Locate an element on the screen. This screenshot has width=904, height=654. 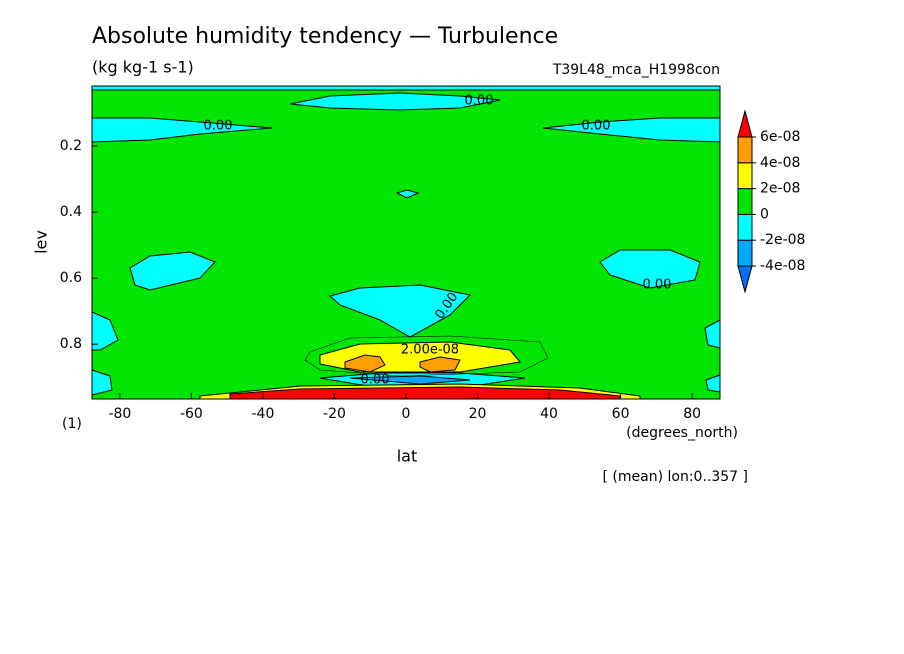
y-tick-label: 0.8 is located at coordinates (71, 344).